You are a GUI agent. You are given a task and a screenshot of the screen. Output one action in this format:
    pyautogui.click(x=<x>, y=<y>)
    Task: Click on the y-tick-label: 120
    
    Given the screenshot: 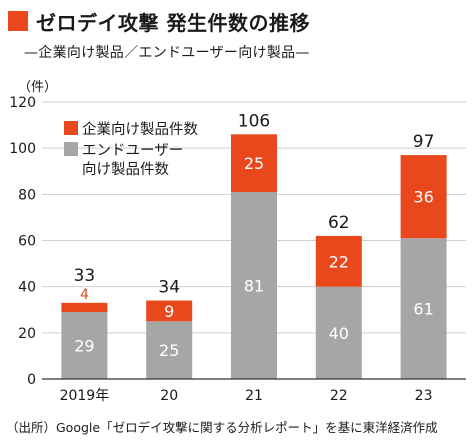 What is the action you would take?
    pyautogui.click(x=22, y=103)
    